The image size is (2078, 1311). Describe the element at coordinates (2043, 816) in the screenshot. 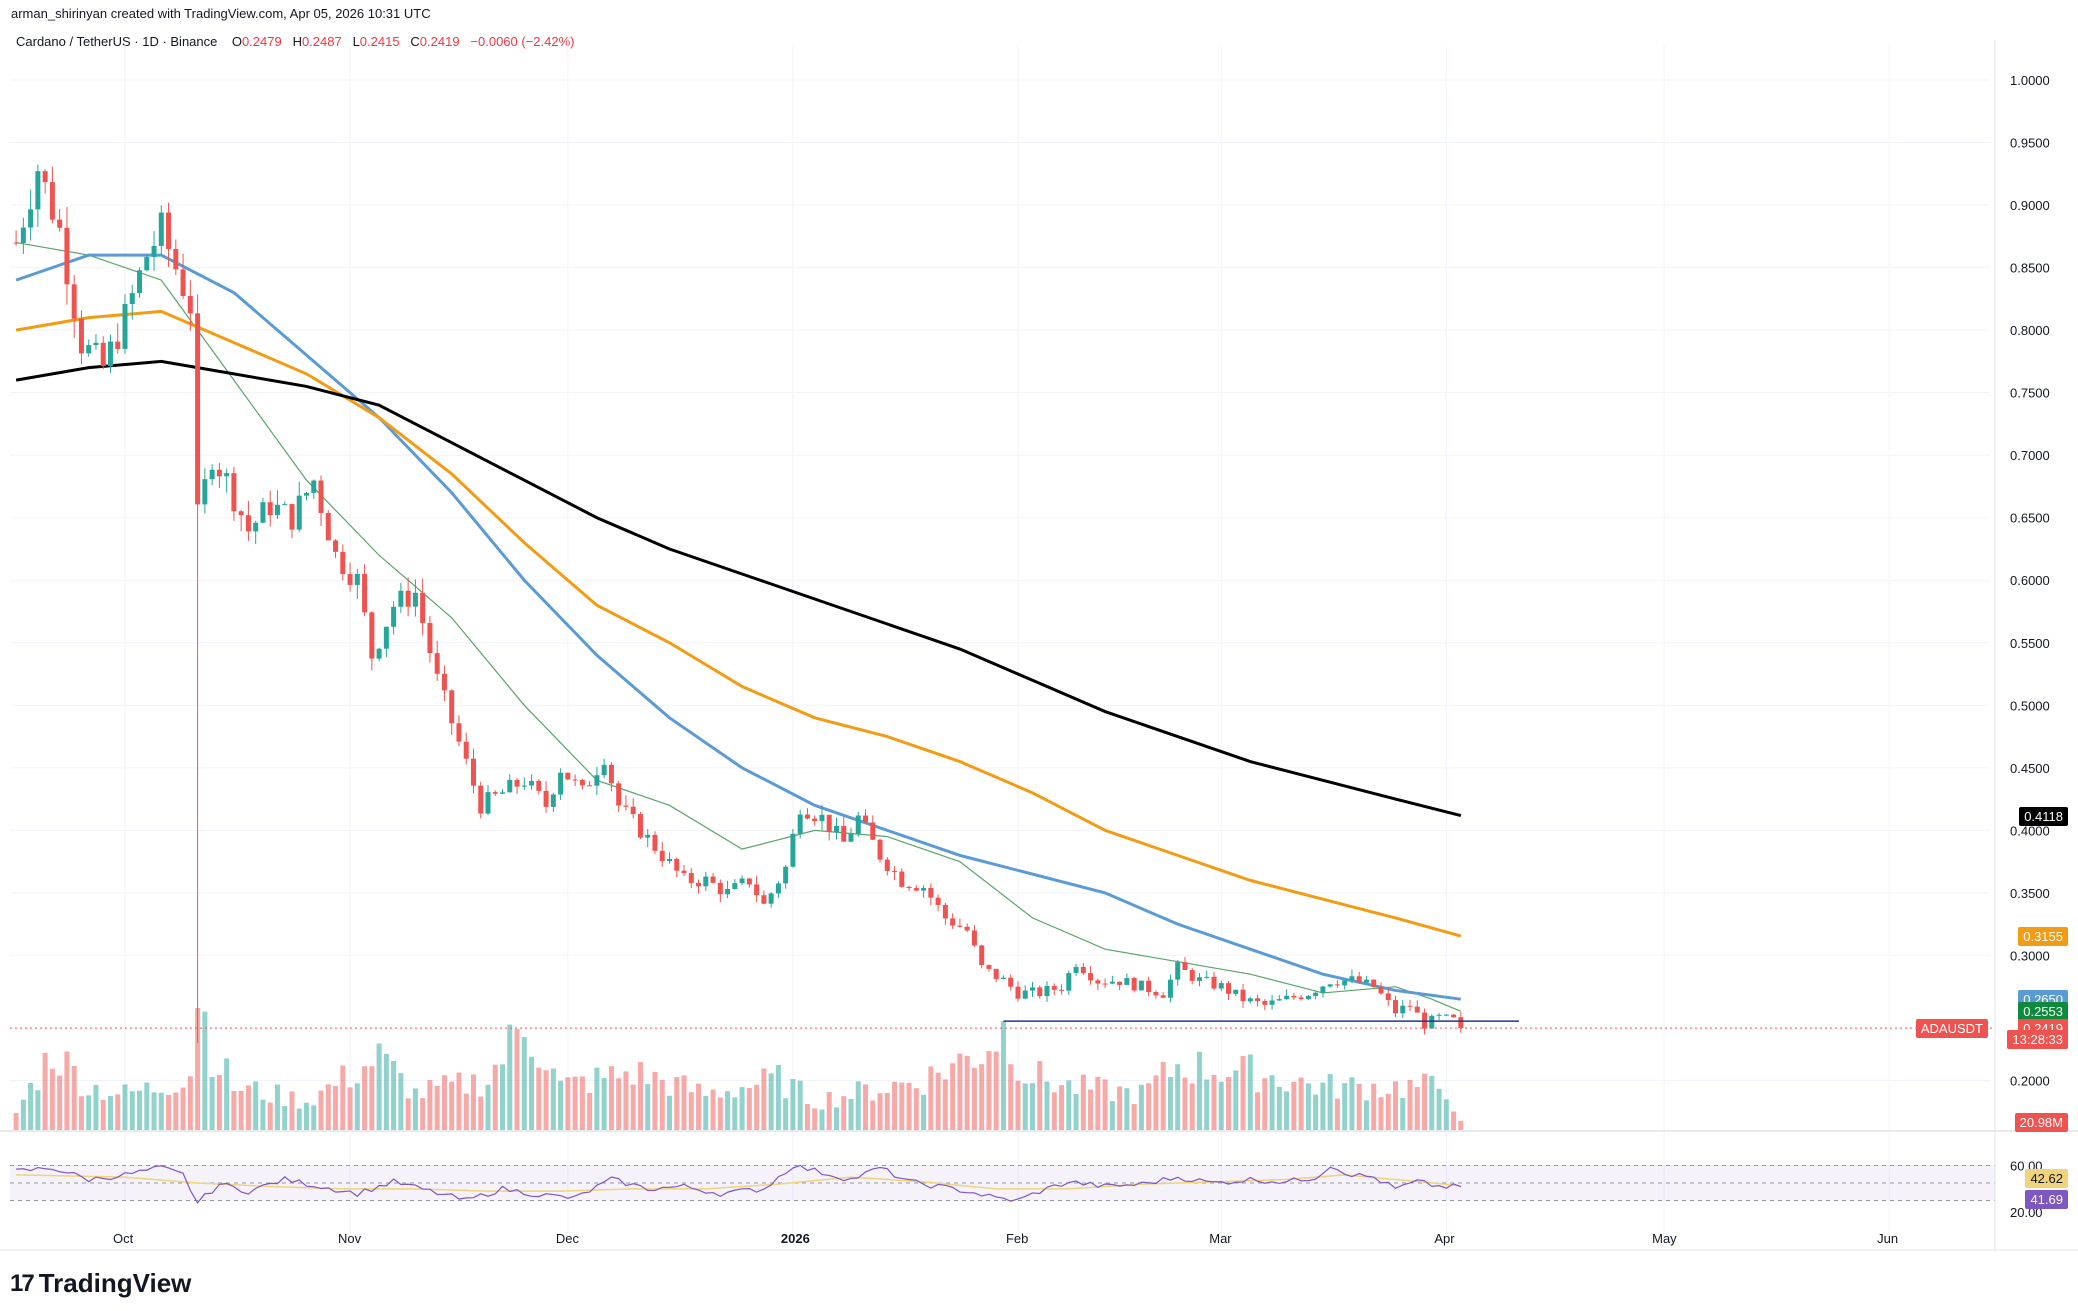

I see `ma200-price-label: 0.4118` at that location.